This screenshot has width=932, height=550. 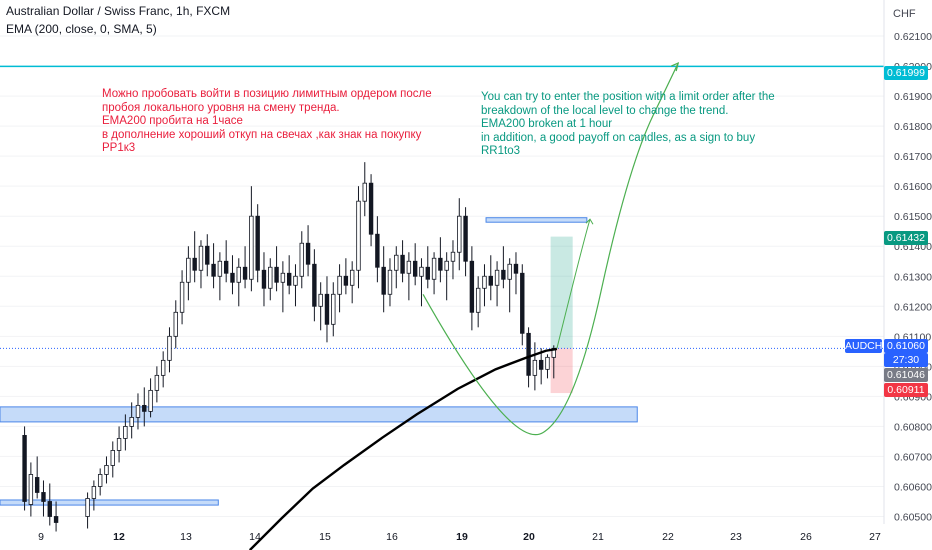 What do you see at coordinates (459, 537) in the screenshot?
I see `time-axis: 9 12 13 14 15 16 19 20 21 22 23 26 27` at bounding box center [459, 537].